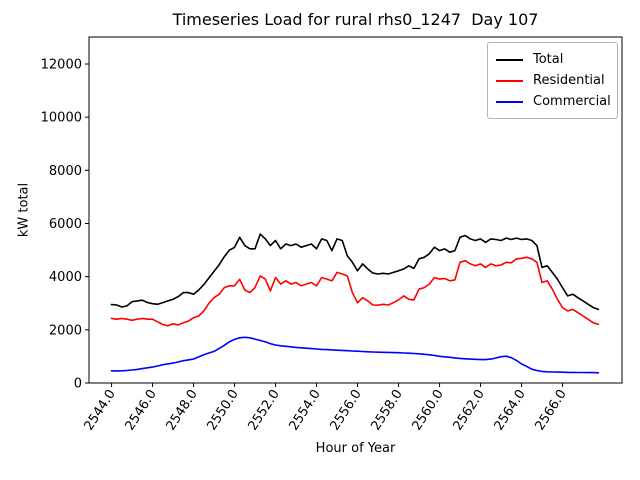 This screenshot has width=640, height=480. What do you see at coordinates (264, 410) in the screenshot?
I see `x-tick-label: 2552.0` at bounding box center [264, 410].